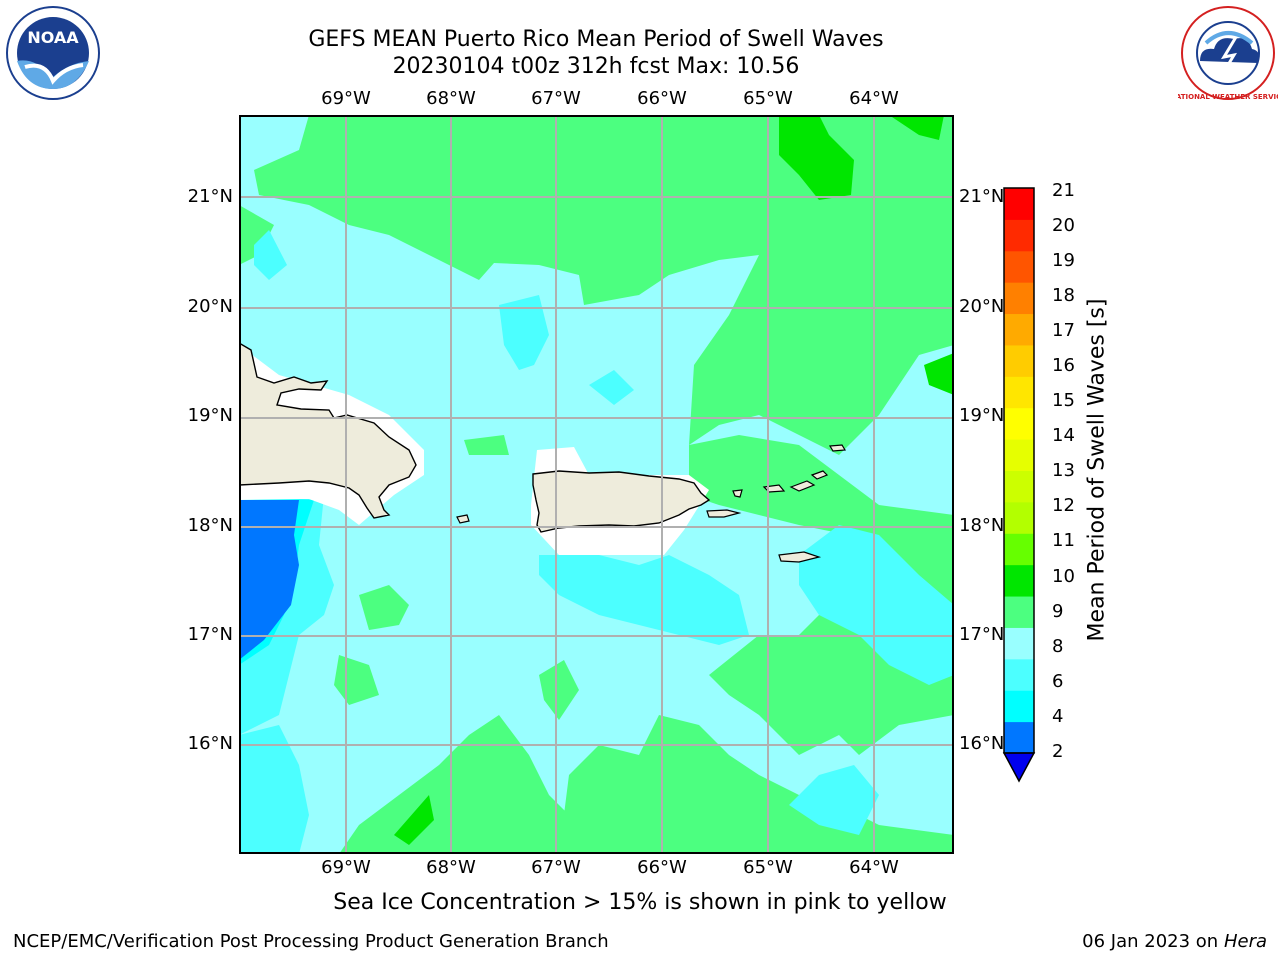 The width and height of the screenshot is (1280, 960). I want to click on lat-label-right-18n: 18°N, so click(982, 525).